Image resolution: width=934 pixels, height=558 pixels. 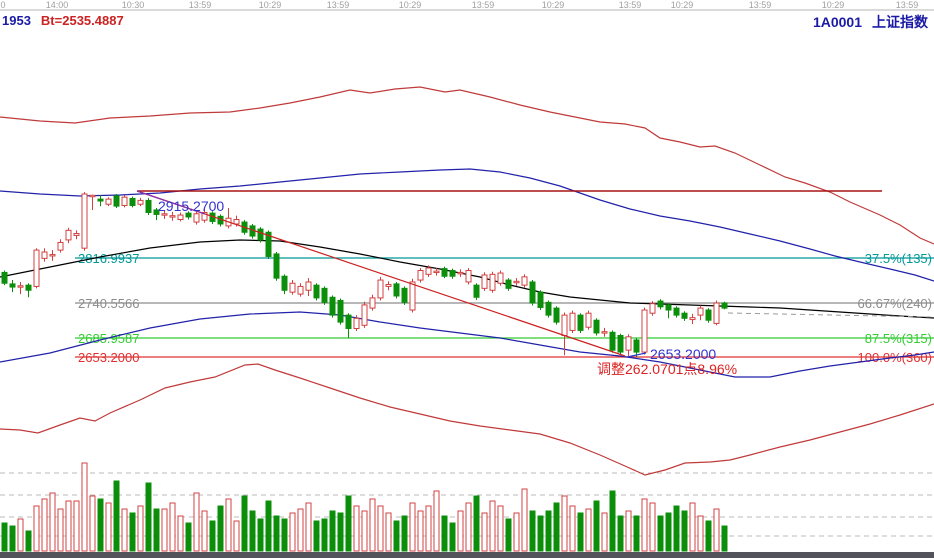 What do you see at coordinates (683, 354) in the screenshot?
I see `chart-annotation: 2653.2000` at bounding box center [683, 354].